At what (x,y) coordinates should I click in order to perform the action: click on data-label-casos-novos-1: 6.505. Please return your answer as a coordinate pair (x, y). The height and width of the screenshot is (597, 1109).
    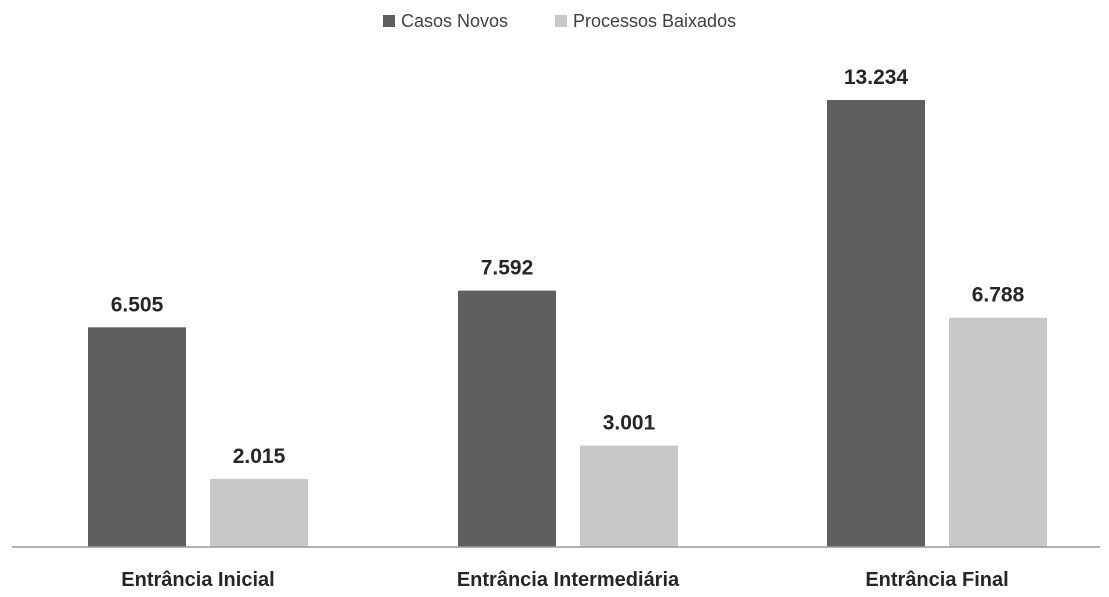
    Looking at the image, I should click on (137, 304).